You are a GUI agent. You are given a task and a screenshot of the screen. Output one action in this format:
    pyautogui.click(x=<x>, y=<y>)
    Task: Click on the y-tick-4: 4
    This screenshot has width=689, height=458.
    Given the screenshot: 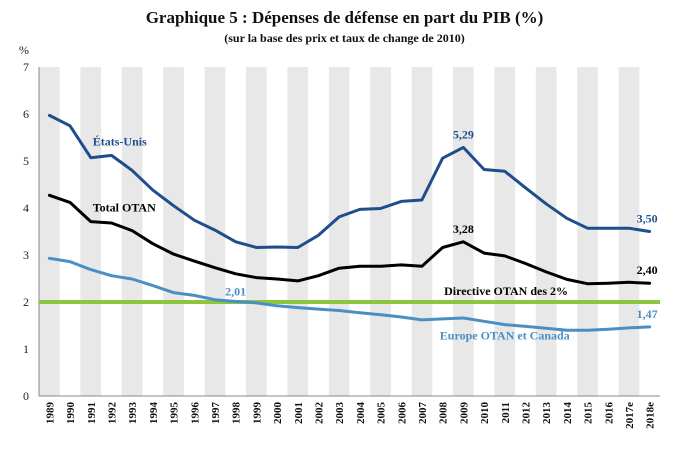 What is the action you would take?
    pyautogui.click(x=26, y=208)
    